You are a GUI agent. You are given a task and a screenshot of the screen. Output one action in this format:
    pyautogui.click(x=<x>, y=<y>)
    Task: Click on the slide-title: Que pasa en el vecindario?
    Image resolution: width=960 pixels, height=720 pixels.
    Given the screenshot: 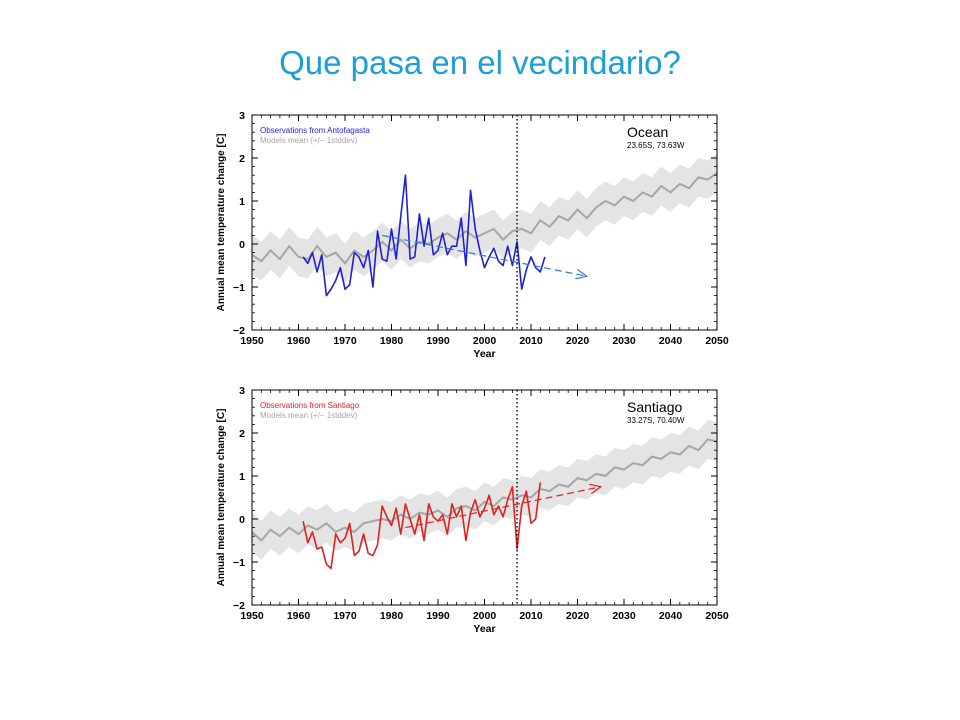 What is the action you would take?
    pyautogui.click(x=480, y=62)
    